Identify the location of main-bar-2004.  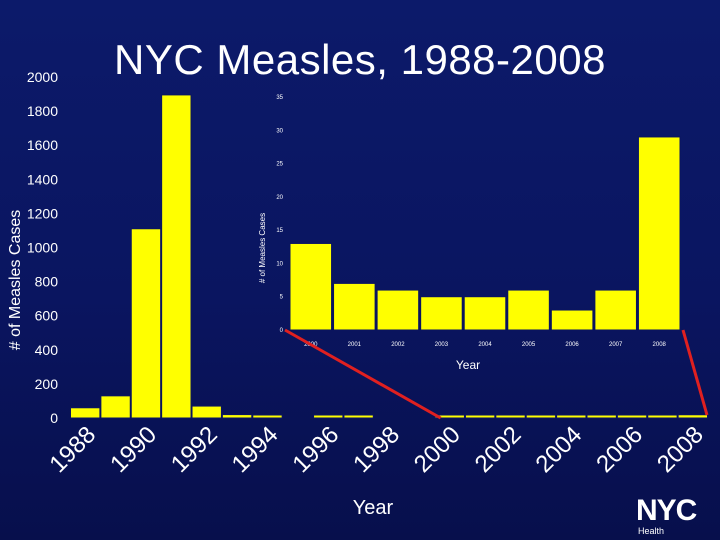
(571, 416).